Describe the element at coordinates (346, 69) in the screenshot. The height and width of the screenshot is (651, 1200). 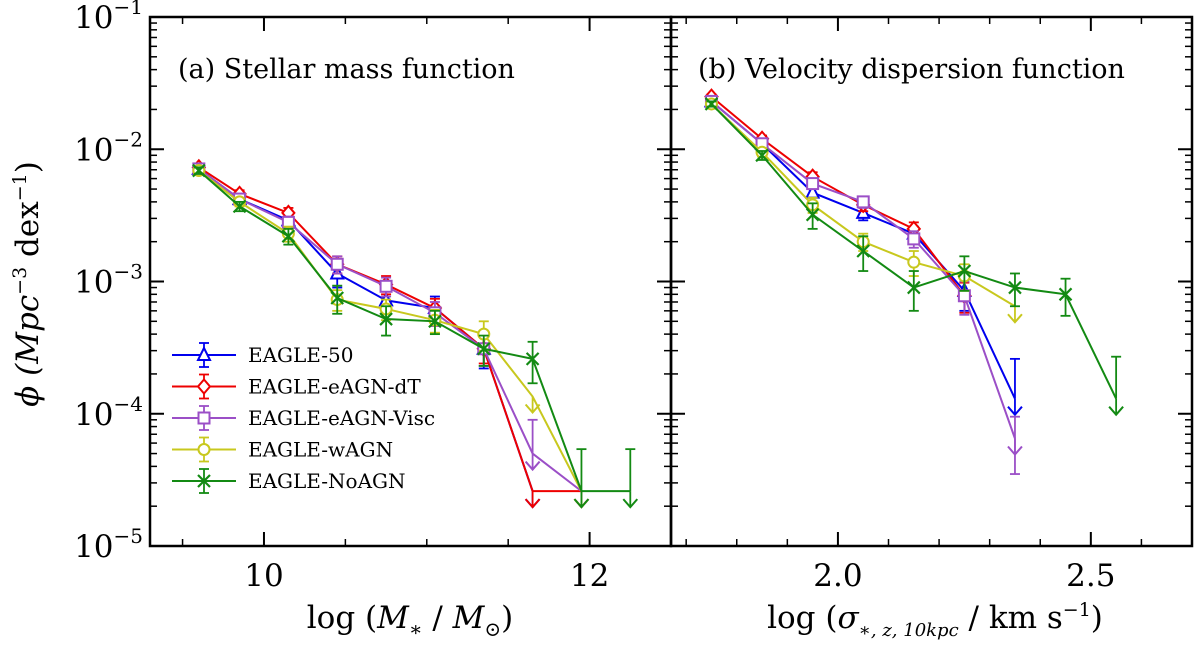
I see `panel-a-title: (a) Stellar mass function` at that location.